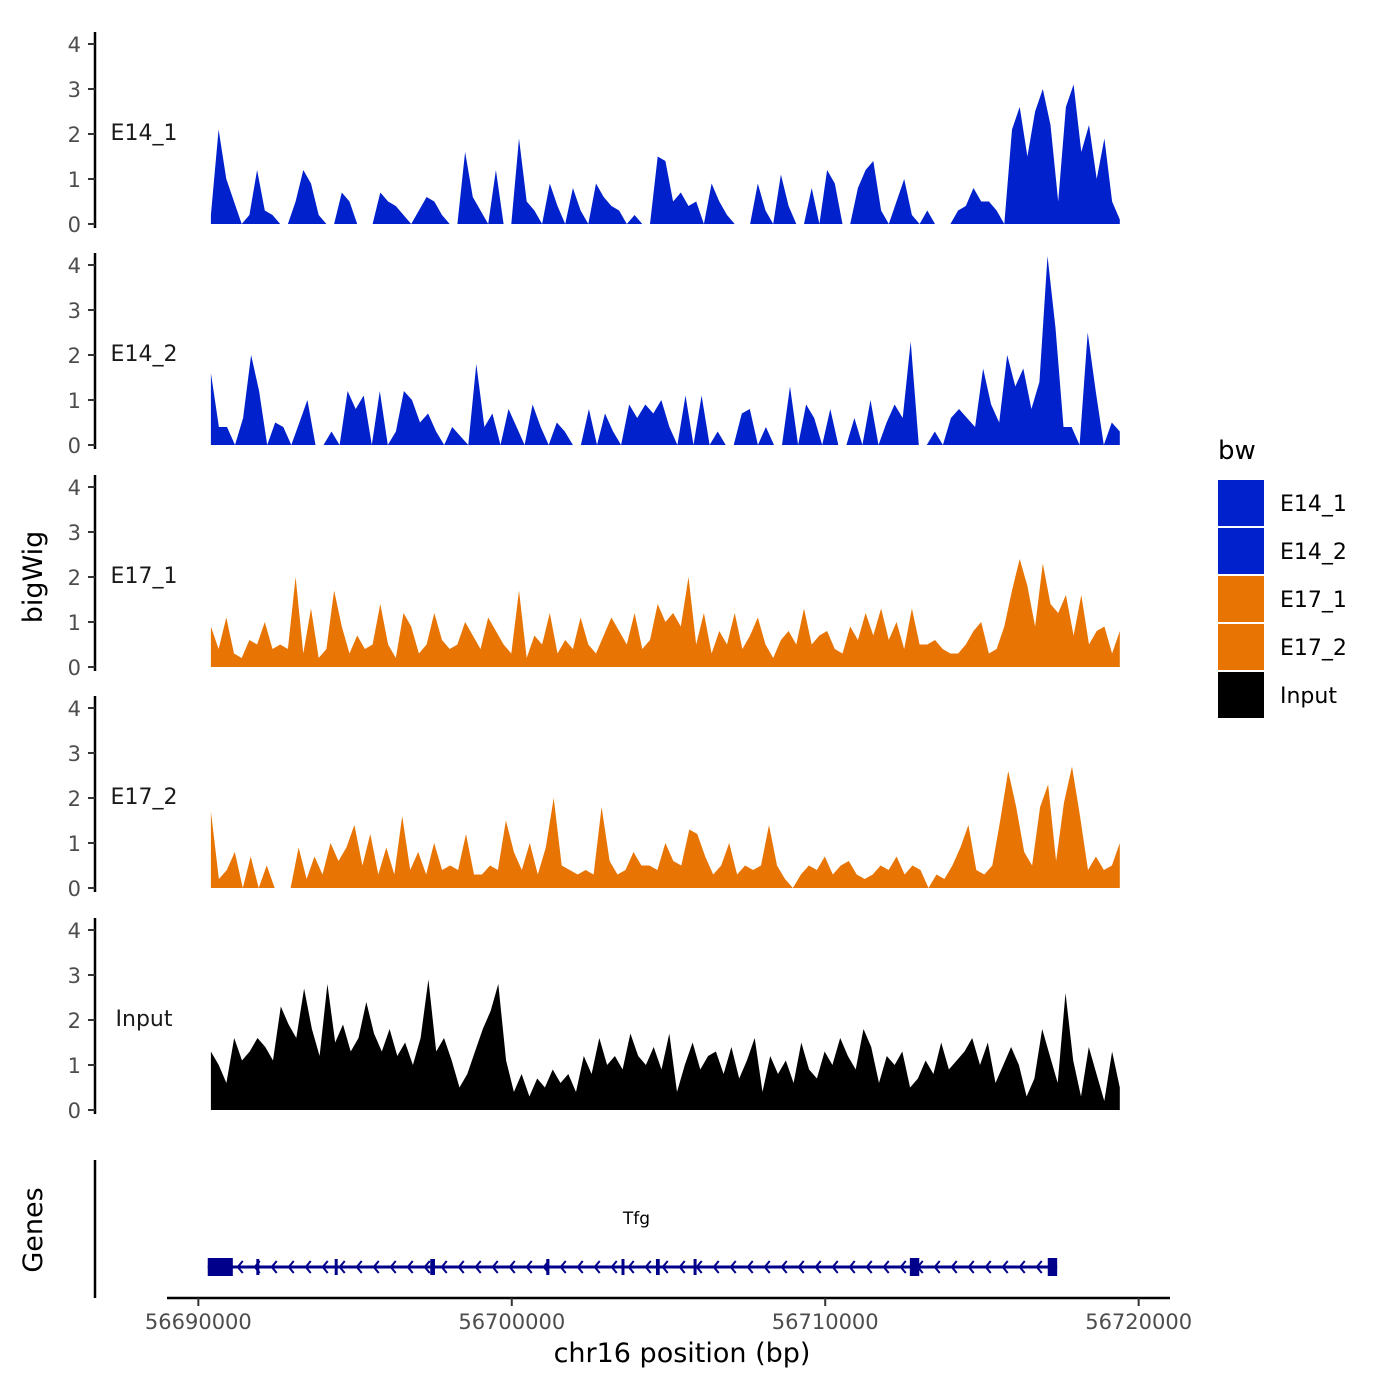  I want to click on legend: bw E14_1 E14_2 E17_1 E17_2 Input, so click(1282, 577).